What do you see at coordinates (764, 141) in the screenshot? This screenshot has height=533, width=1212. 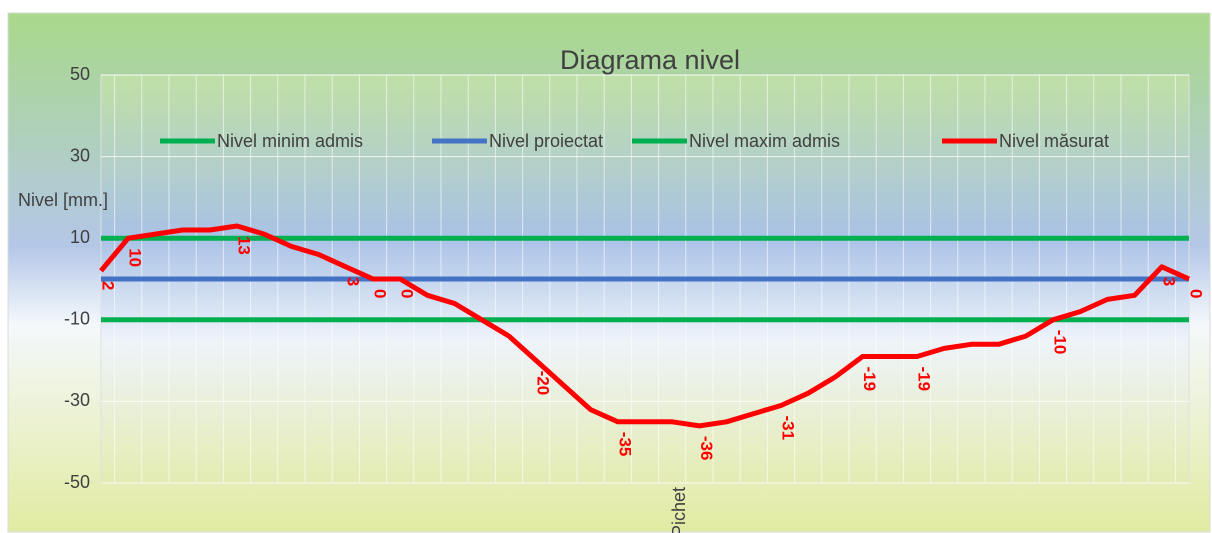 I see `legend-label: Nivel maxim admis` at bounding box center [764, 141].